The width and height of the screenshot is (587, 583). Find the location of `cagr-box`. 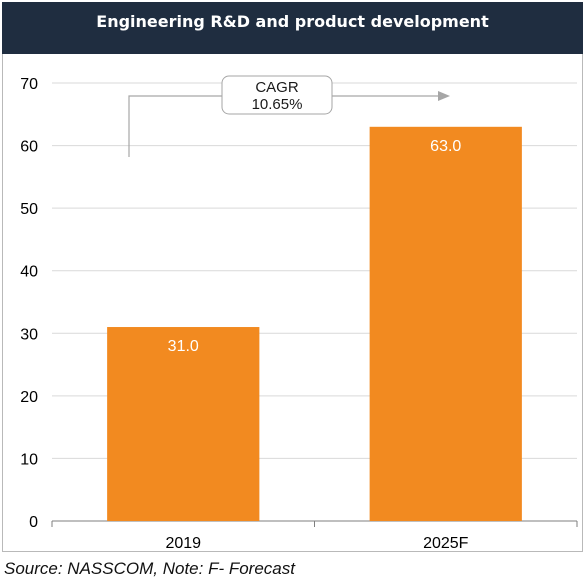

cagr-box is located at coordinates (277, 95).